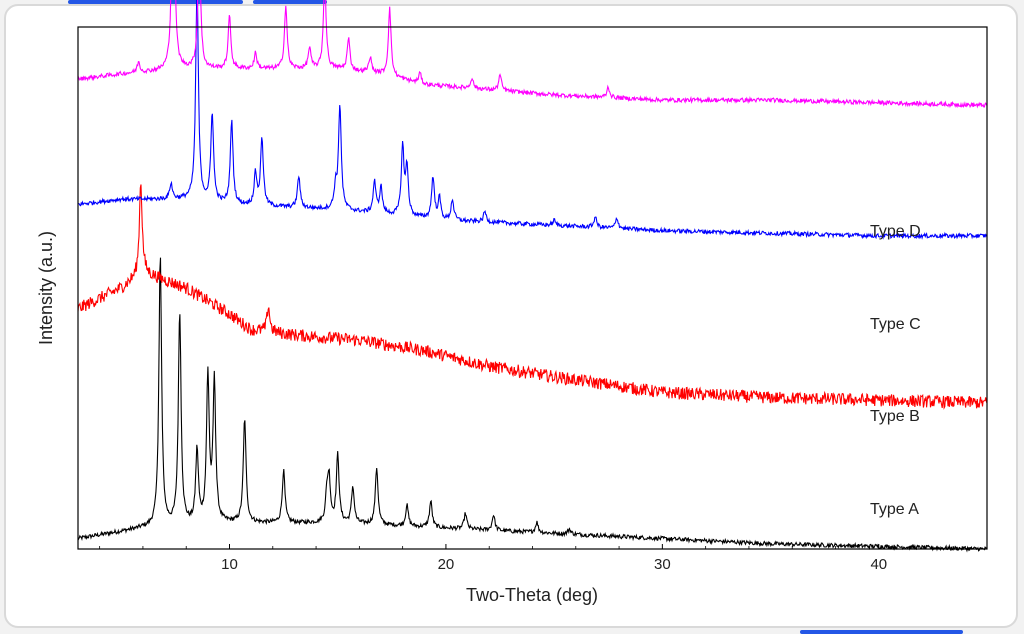  Describe the element at coordinates (894, 509) in the screenshot. I see `series-label-type-a: Type A` at that location.